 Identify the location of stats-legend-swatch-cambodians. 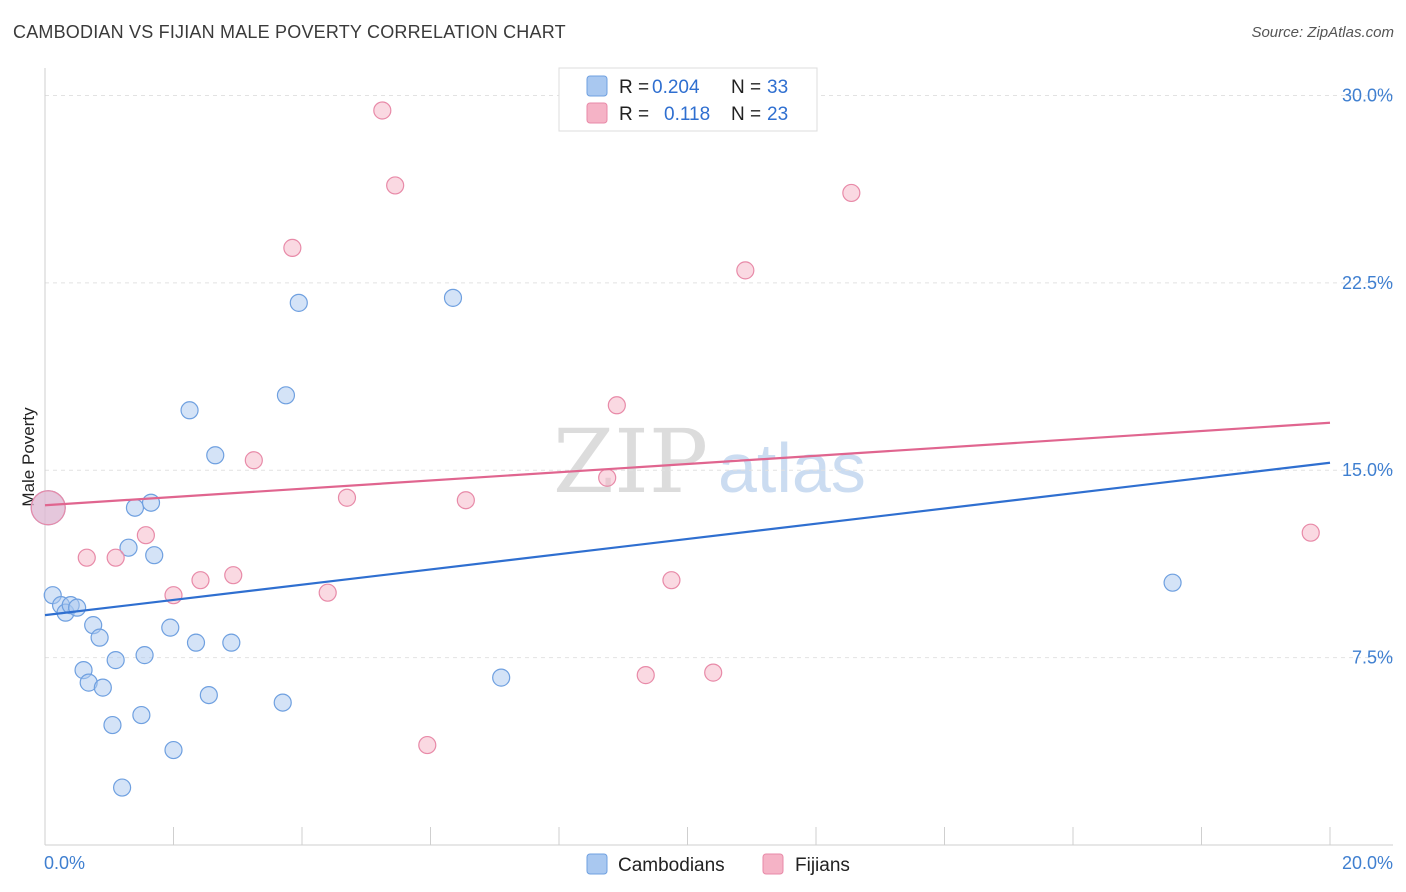
(597, 86).